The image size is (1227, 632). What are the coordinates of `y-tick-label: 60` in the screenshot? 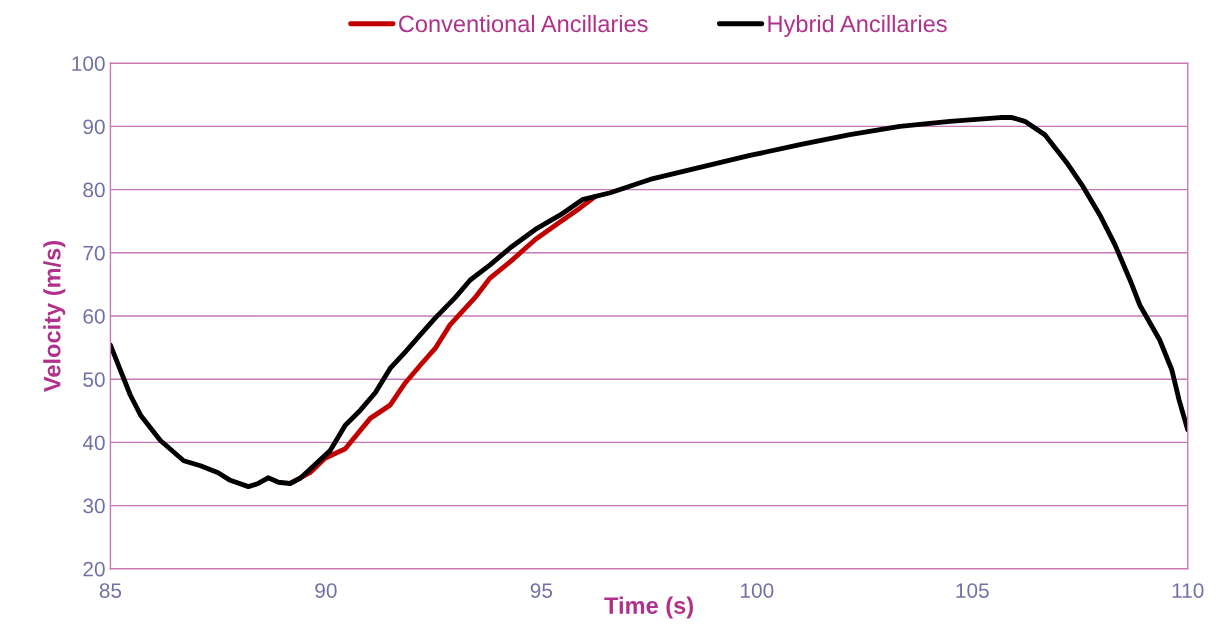 It's located at (94, 316).